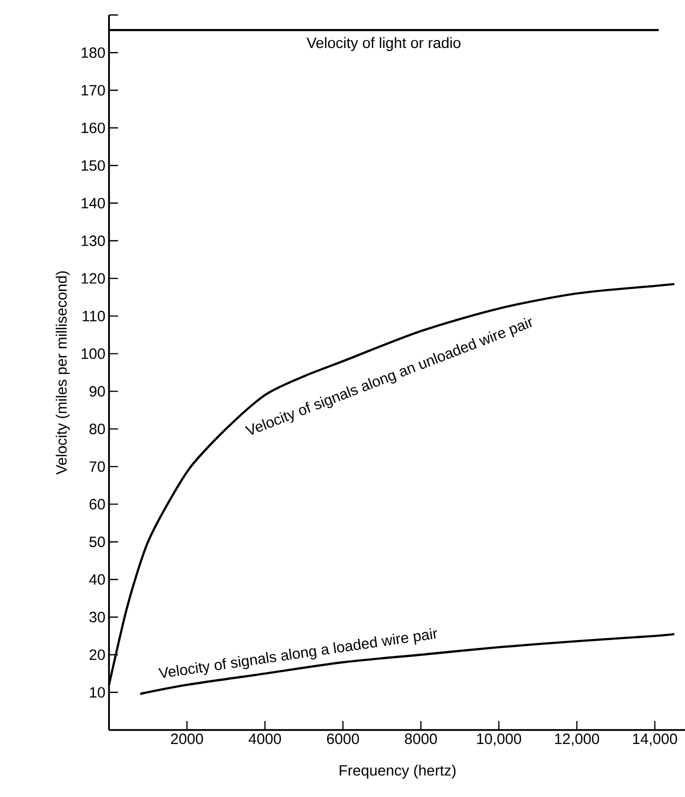 The height and width of the screenshot is (797, 685). I want to click on y-tick-label: 80, so click(97, 429).